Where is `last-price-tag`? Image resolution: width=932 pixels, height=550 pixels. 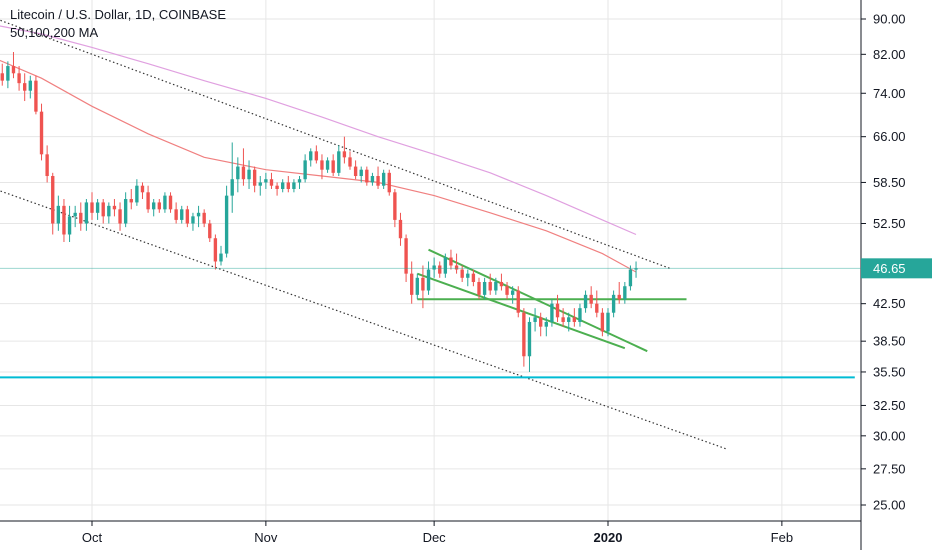
last-price-tag is located at coordinates (896, 268).